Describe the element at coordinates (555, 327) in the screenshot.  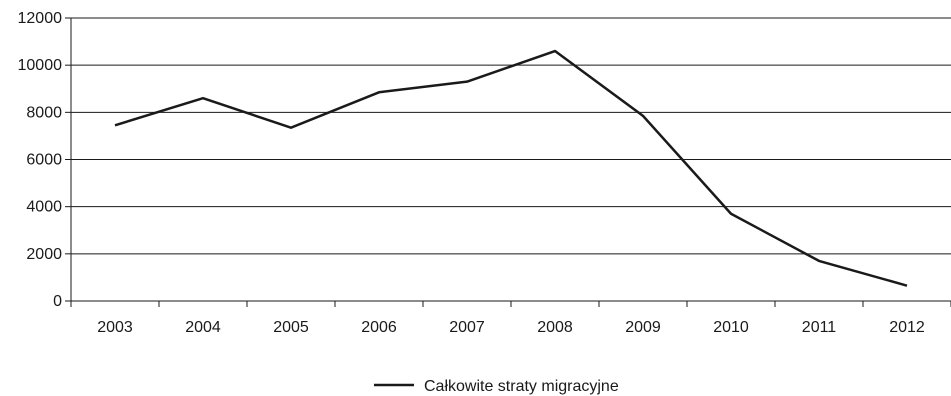
I see `x-tick-label: 2008` at that location.